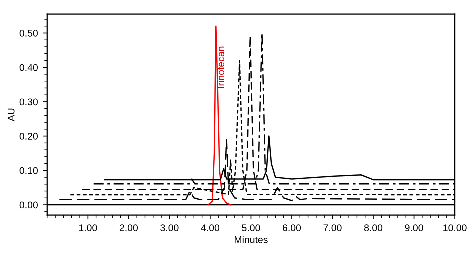 The width and height of the screenshot is (474, 261). What do you see at coordinates (251, 240) in the screenshot?
I see `x-axis-title: Minutes` at bounding box center [251, 240].